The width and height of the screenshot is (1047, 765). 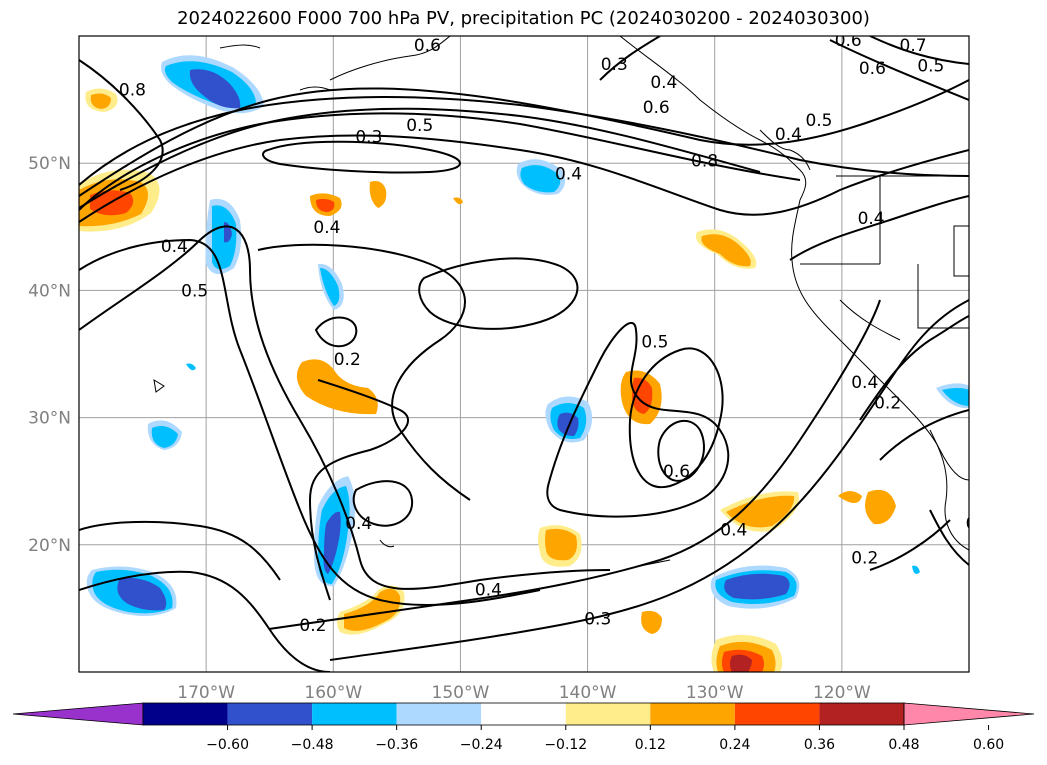 I want to click on colorbar-tick-label: −0.36, so click(x=396, y=745).